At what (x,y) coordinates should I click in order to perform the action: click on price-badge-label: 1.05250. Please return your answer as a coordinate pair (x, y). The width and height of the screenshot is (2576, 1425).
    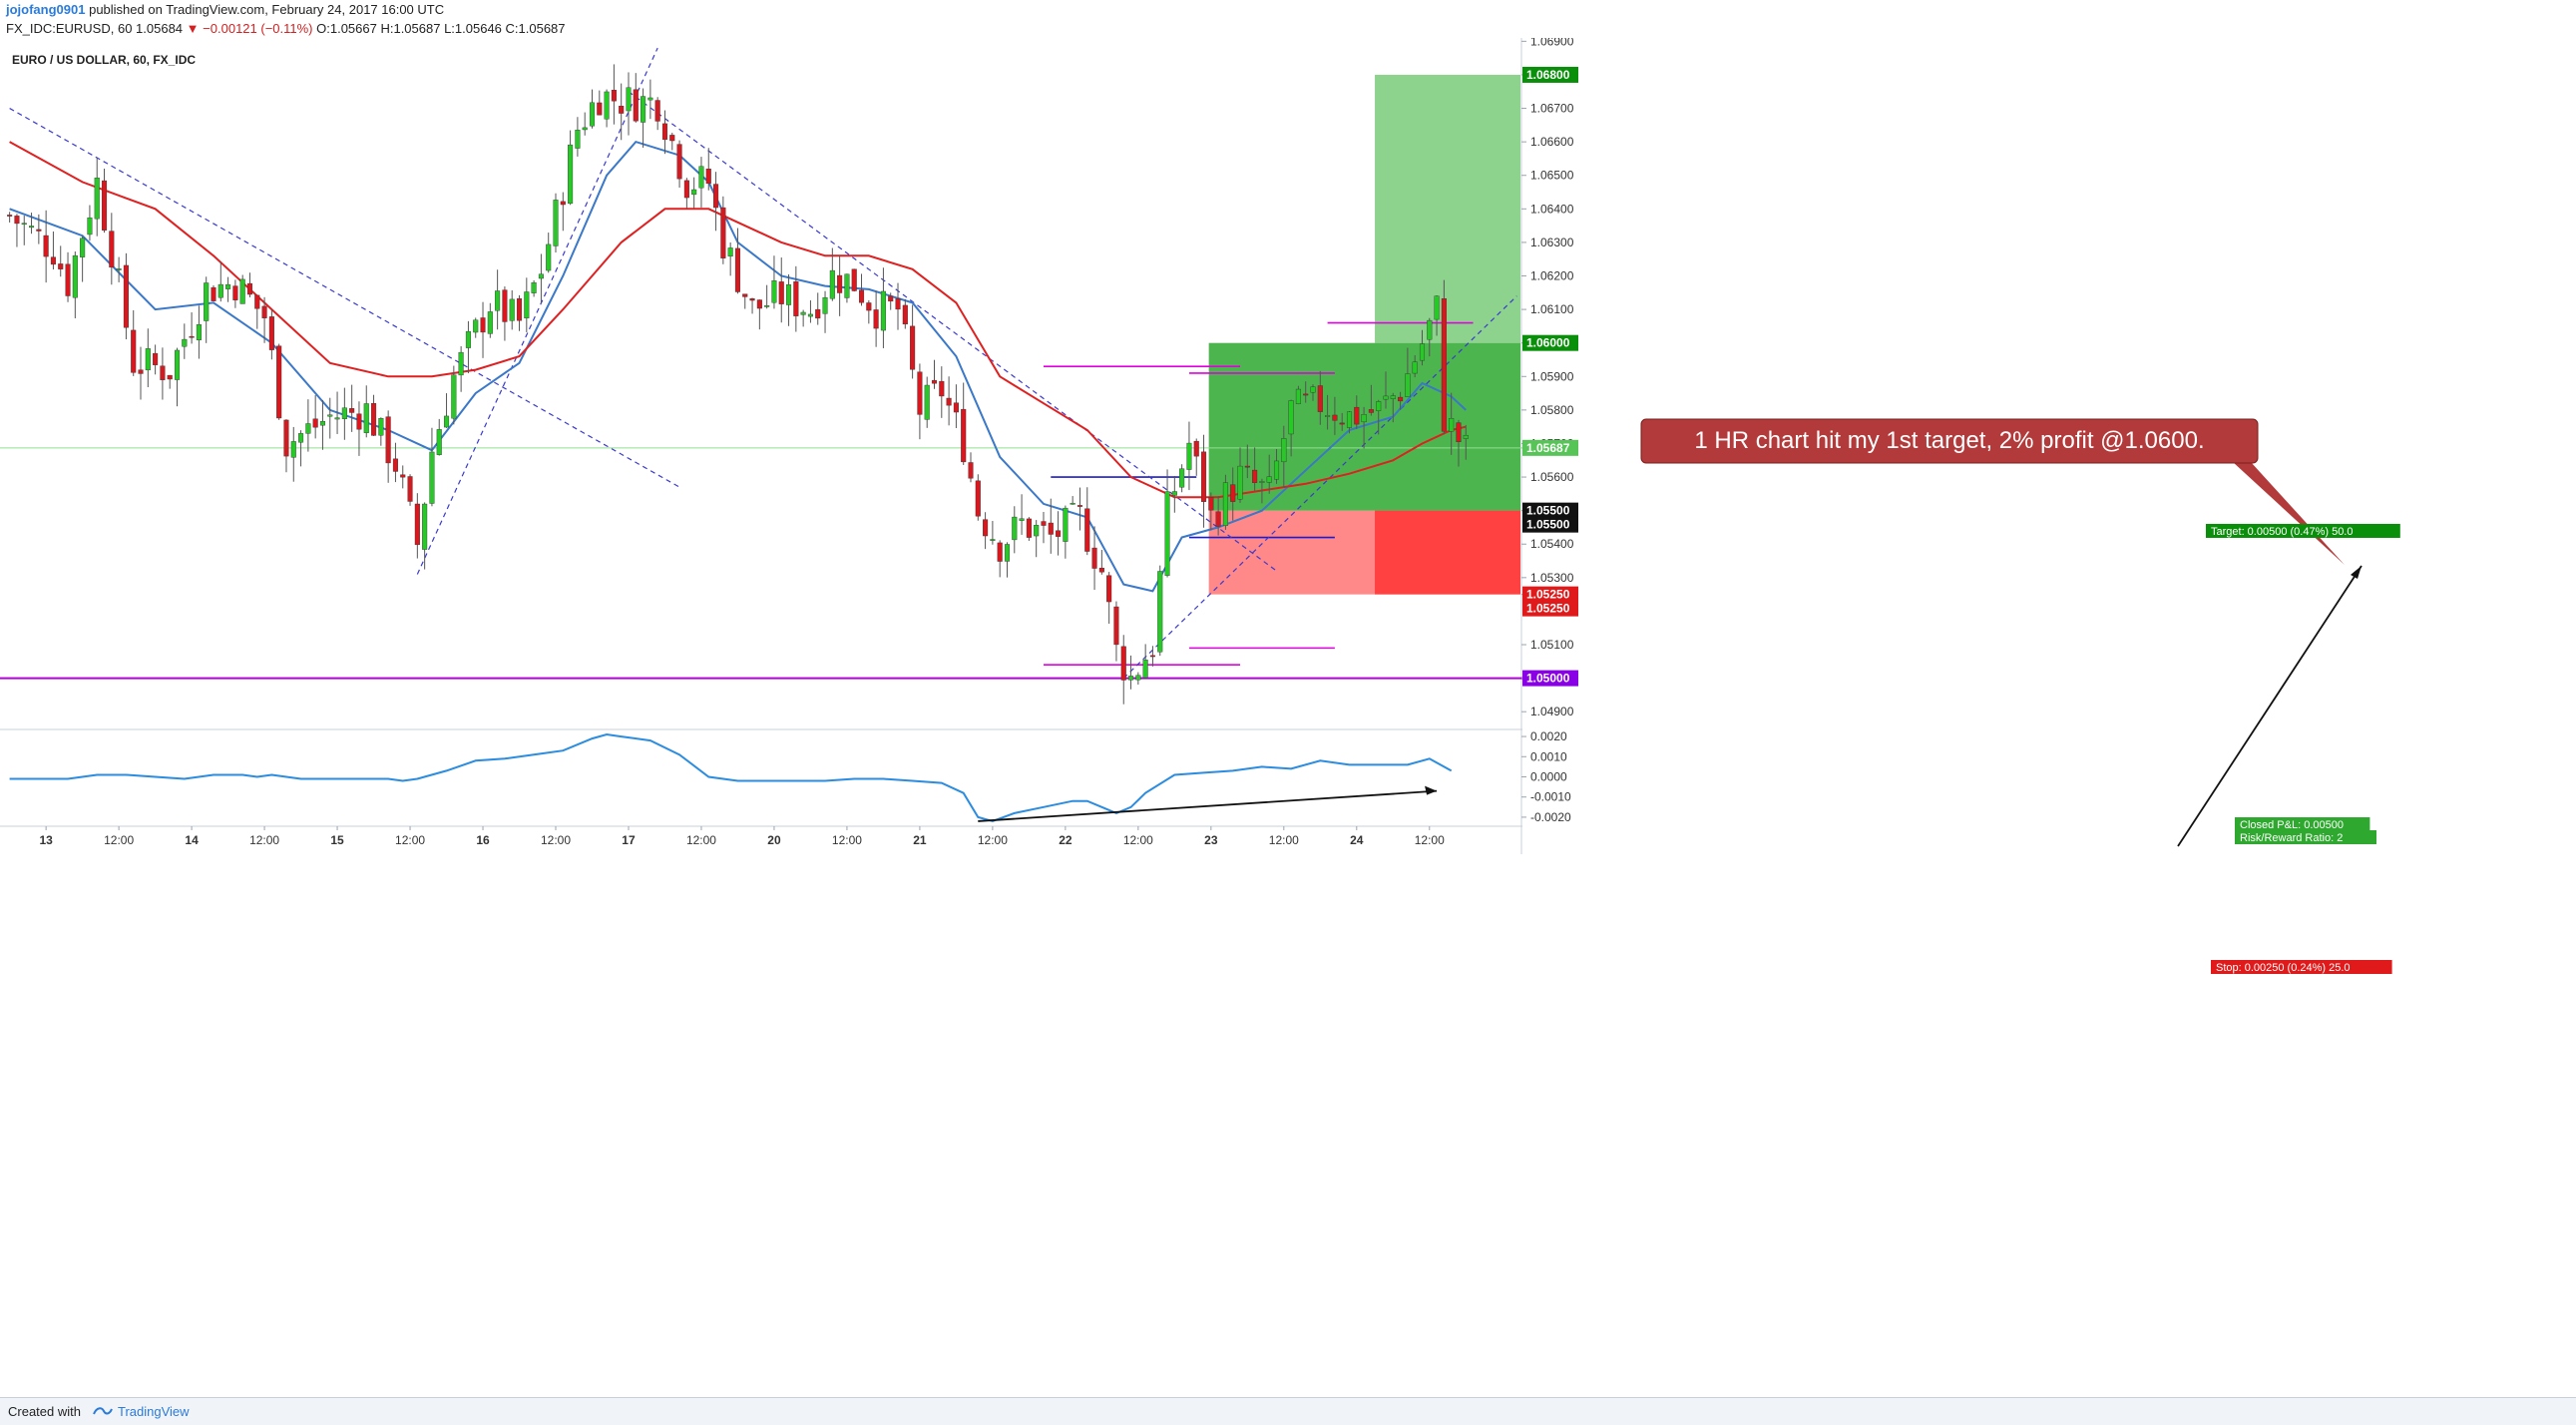
    Looking at the image, I should click on (1548, 595).